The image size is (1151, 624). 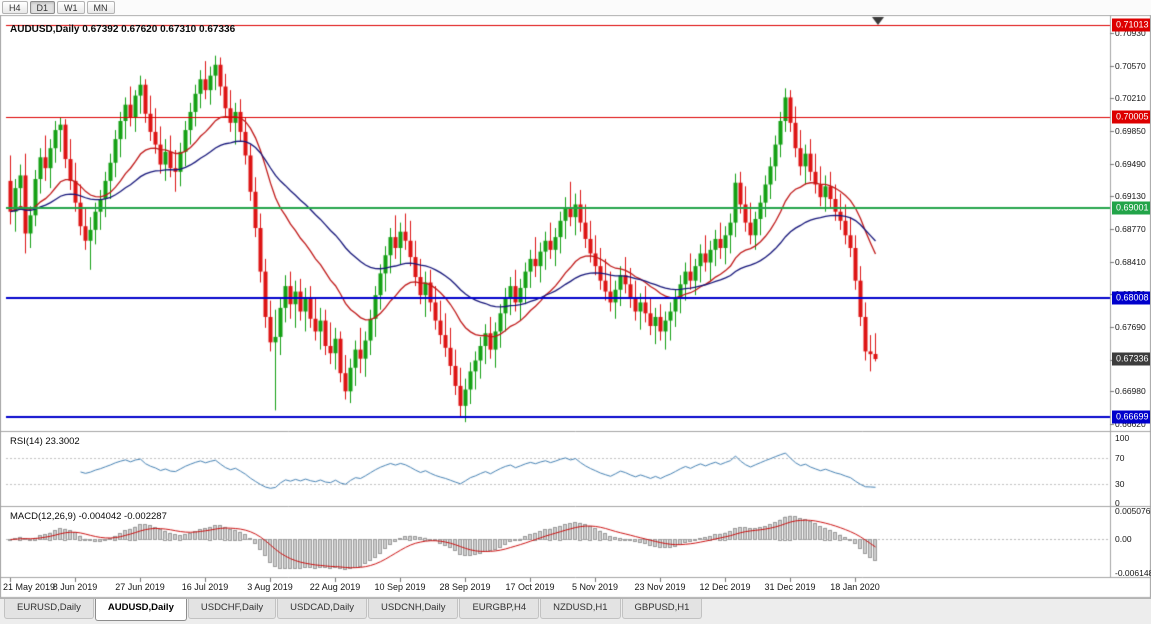 I want to click on price-level-label: 0.71013, so click(x=1131, y=25).